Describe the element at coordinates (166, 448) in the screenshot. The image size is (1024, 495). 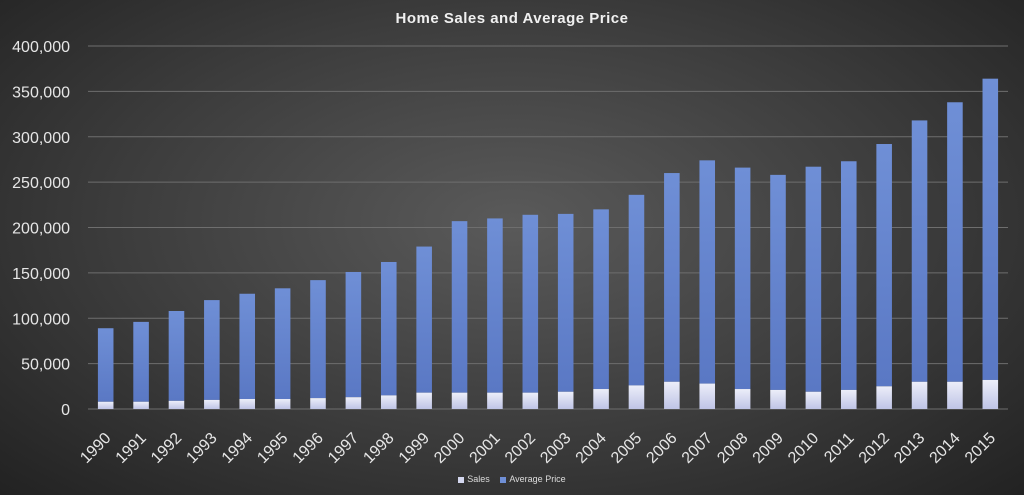
I see `x-tick-label: 1992` at that location.